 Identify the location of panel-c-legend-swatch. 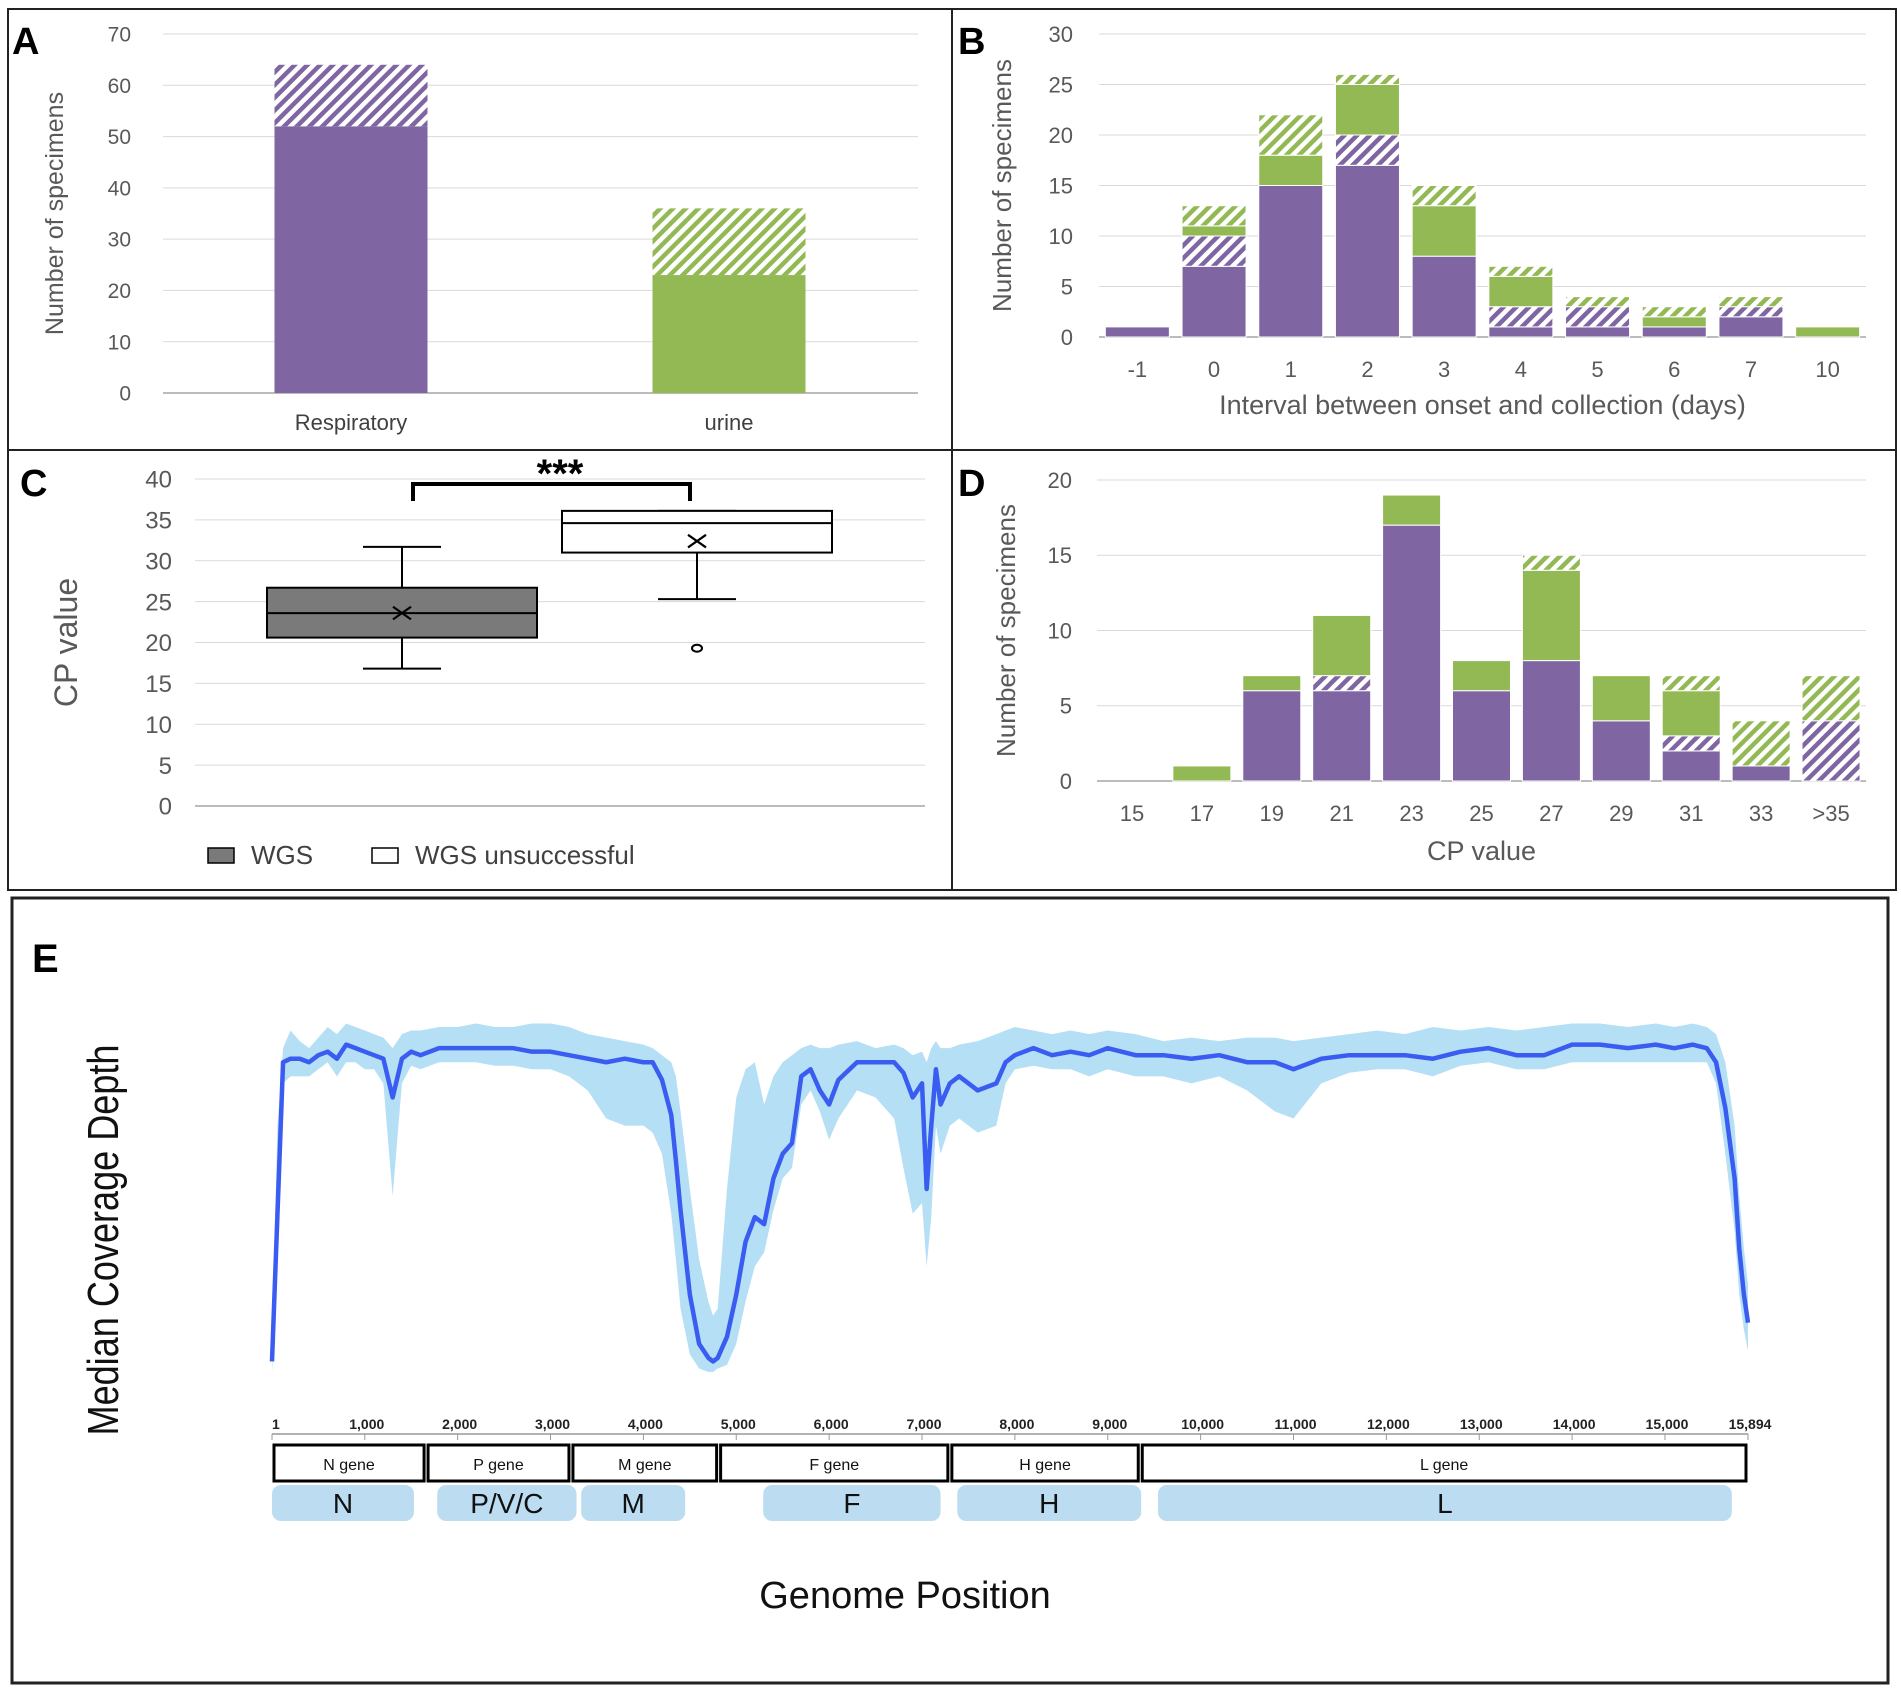
(385, 855).